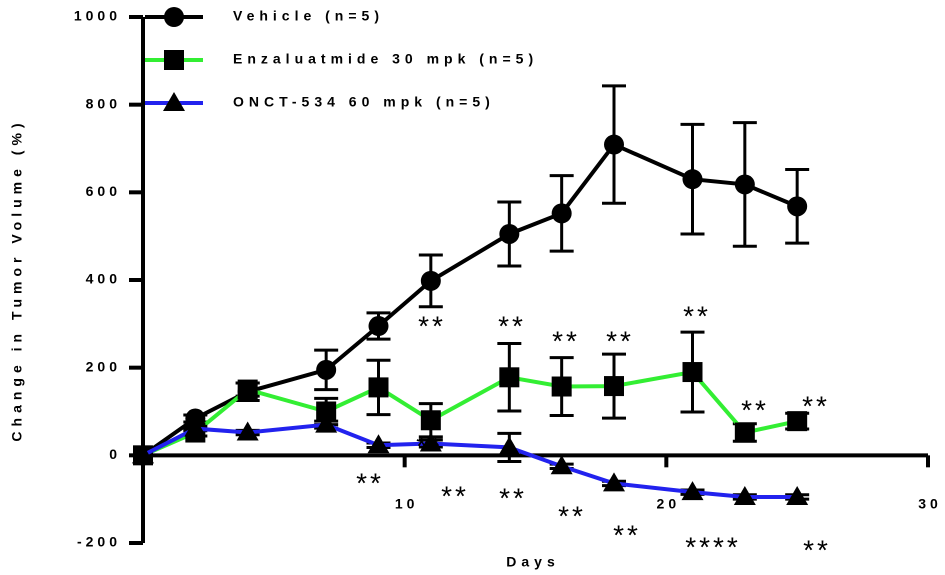 The width and height of the screenshot is (945, 575). What do you see at coordinates (930, 504) in the screenshot?
I see `x-tick-label: 30` at bounding box center [930, 504].